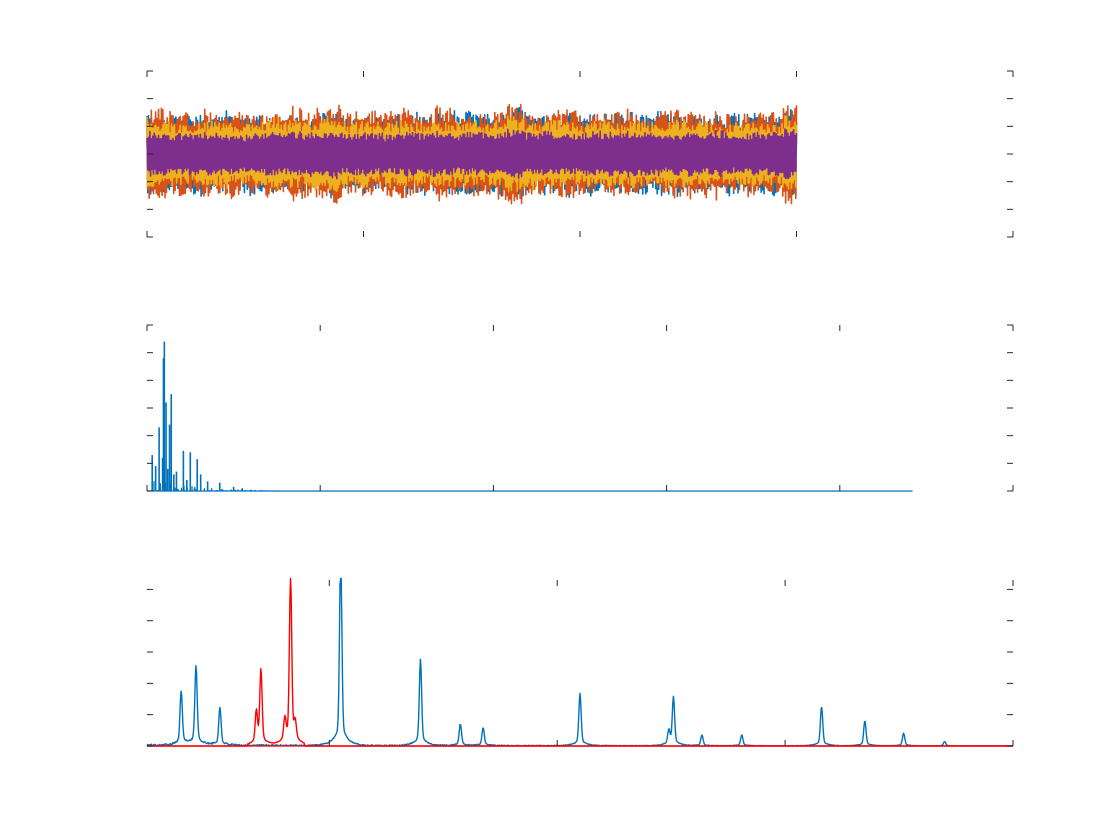 The width and height of the screenshot is (1120, 840). What do you see at coordinates (530, 416) in the screenshot?
I see `spectrum-series-group` at bounding box center [530, 416].